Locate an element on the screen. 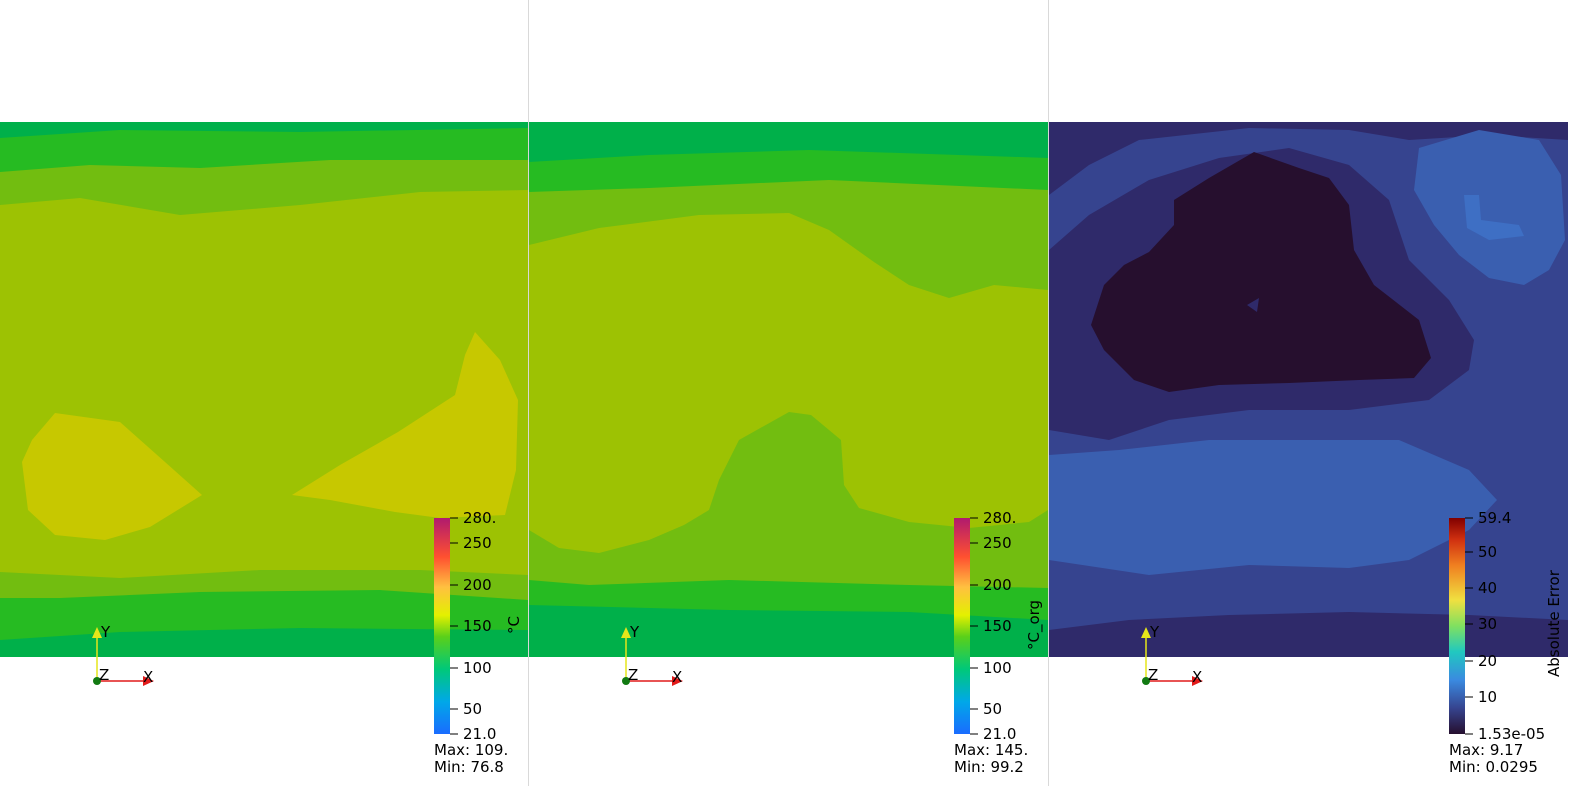  colorbar-tick: 10 is located at coordinates (1487, 697).